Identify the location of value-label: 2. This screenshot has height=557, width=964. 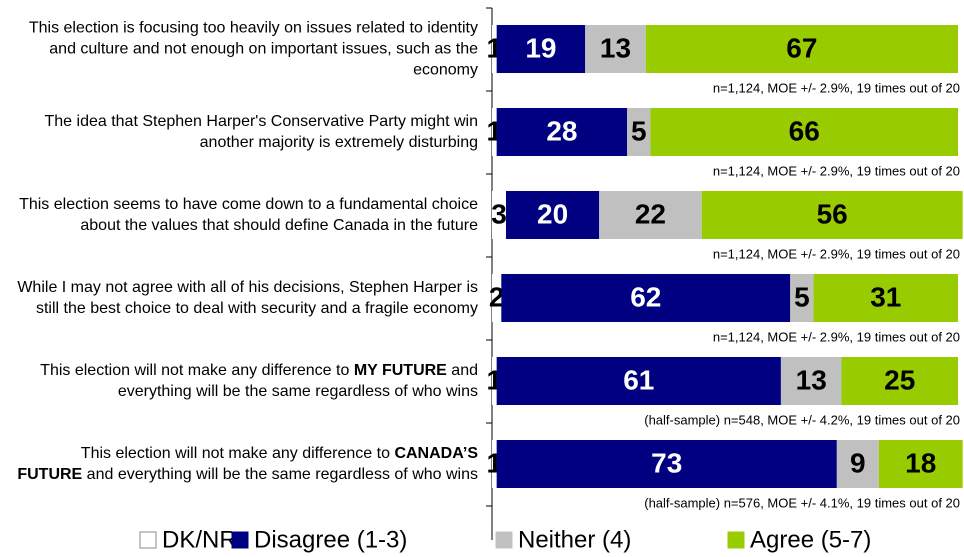
(497, 296).